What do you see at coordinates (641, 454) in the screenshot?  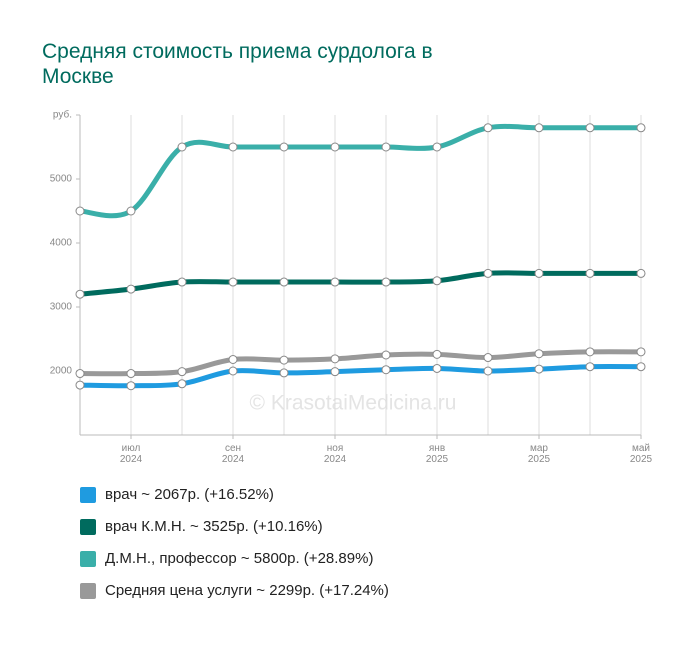 I see `x-tick-label: май 2025` at bounding box center [641, 454].